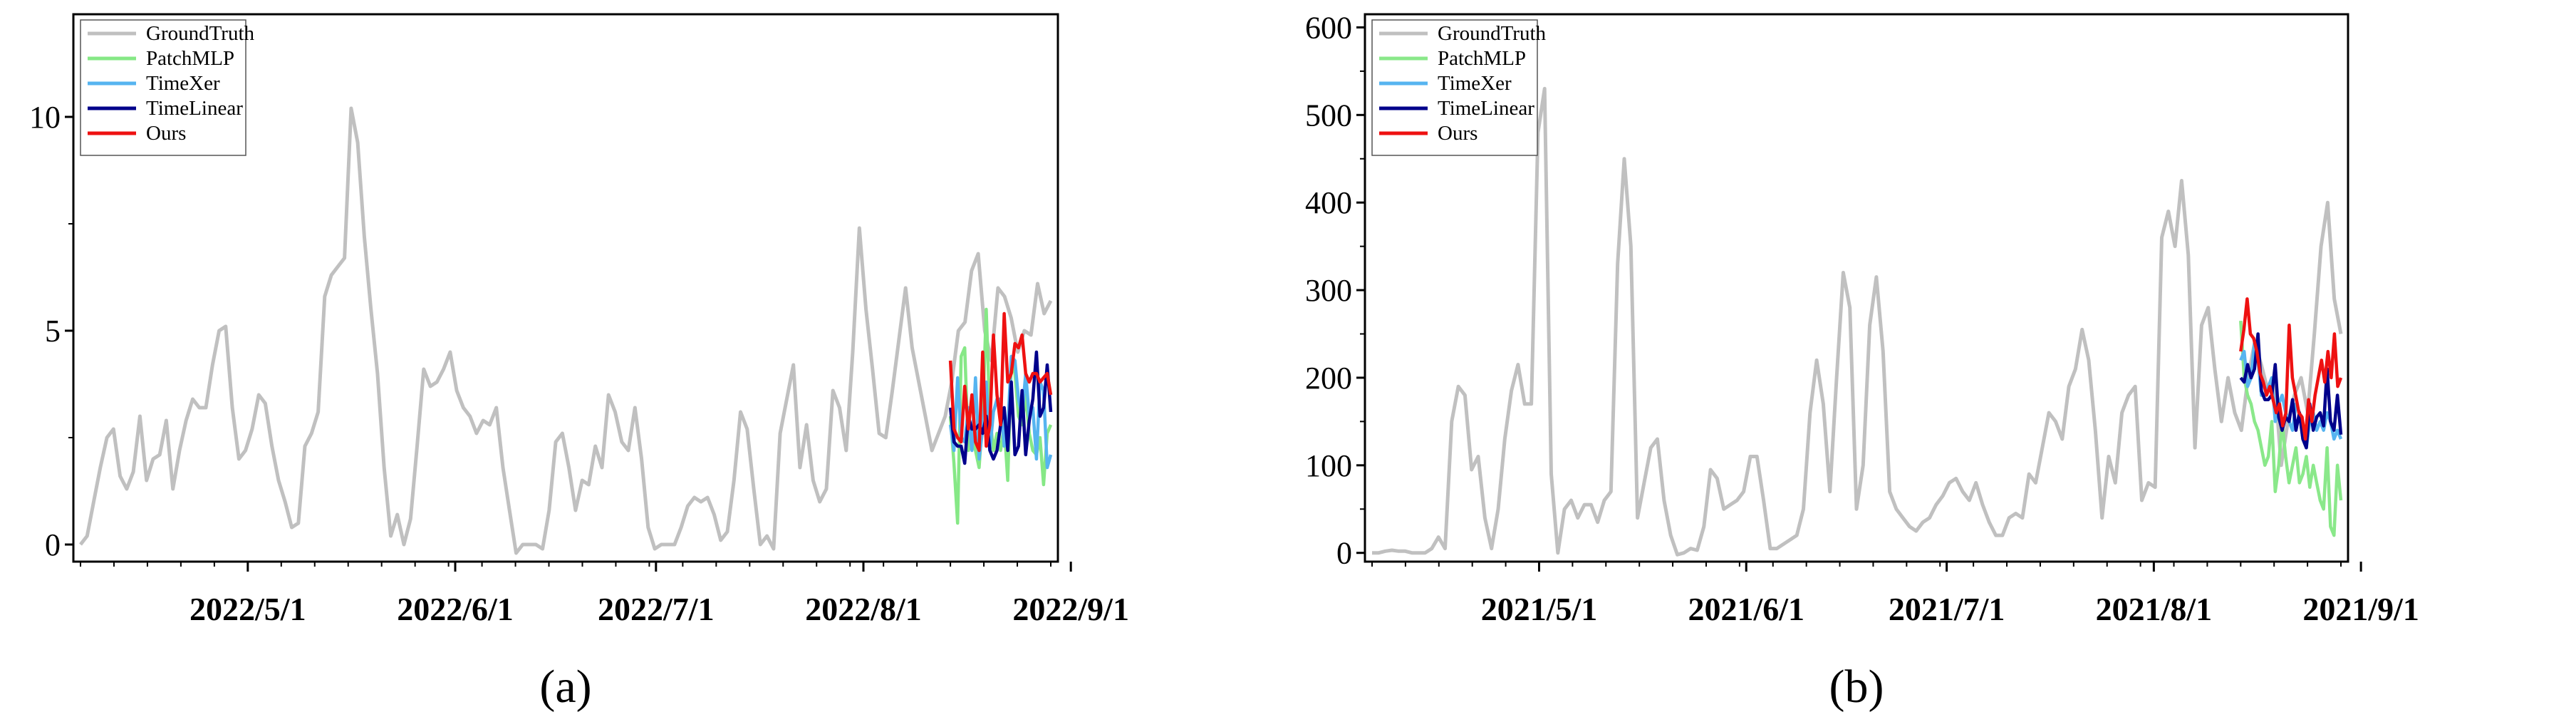  I want to click on chart-b-series-ours, so click(2291, 369).